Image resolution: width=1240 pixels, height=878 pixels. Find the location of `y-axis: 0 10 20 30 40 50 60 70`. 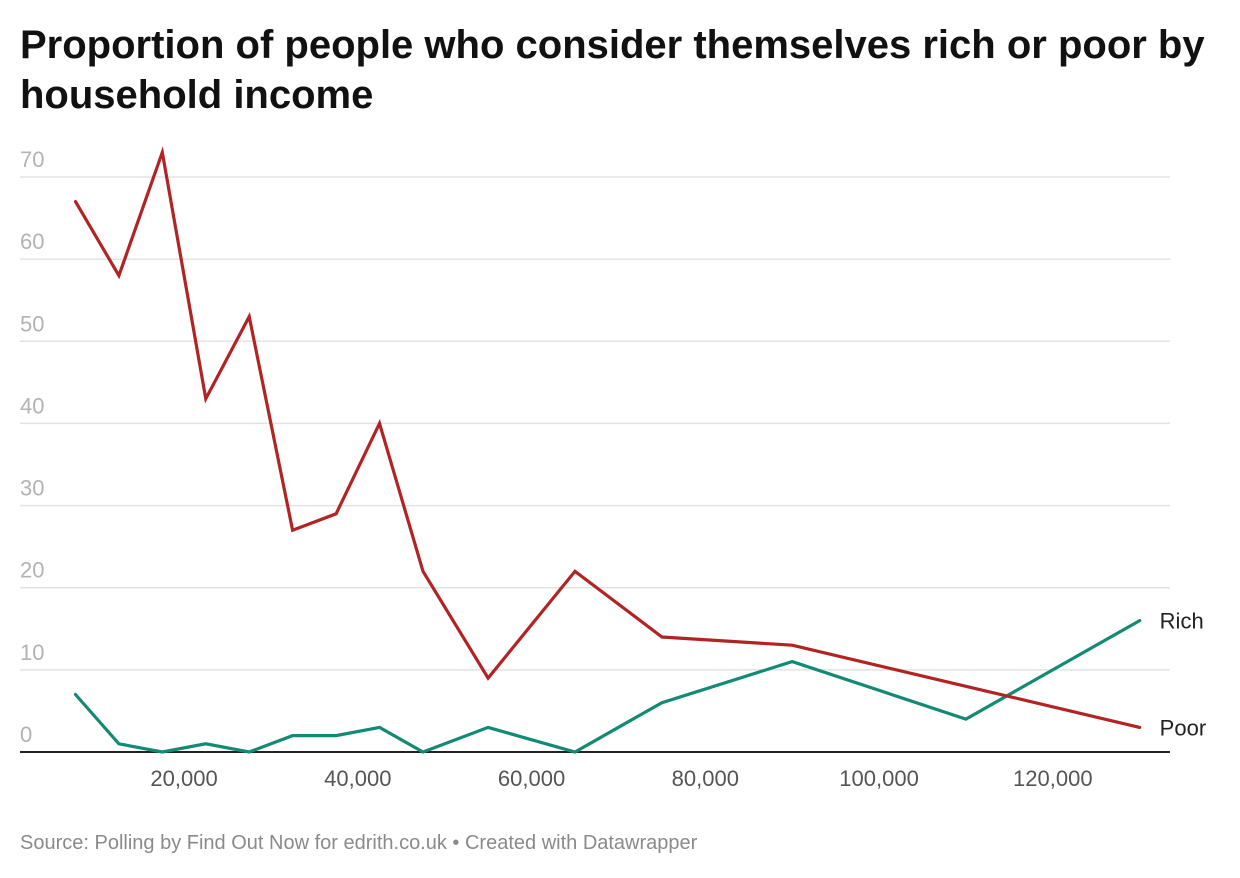

y-axis: 0 10 20 30 40 50 60 70 is located at coordinates (32, 447).